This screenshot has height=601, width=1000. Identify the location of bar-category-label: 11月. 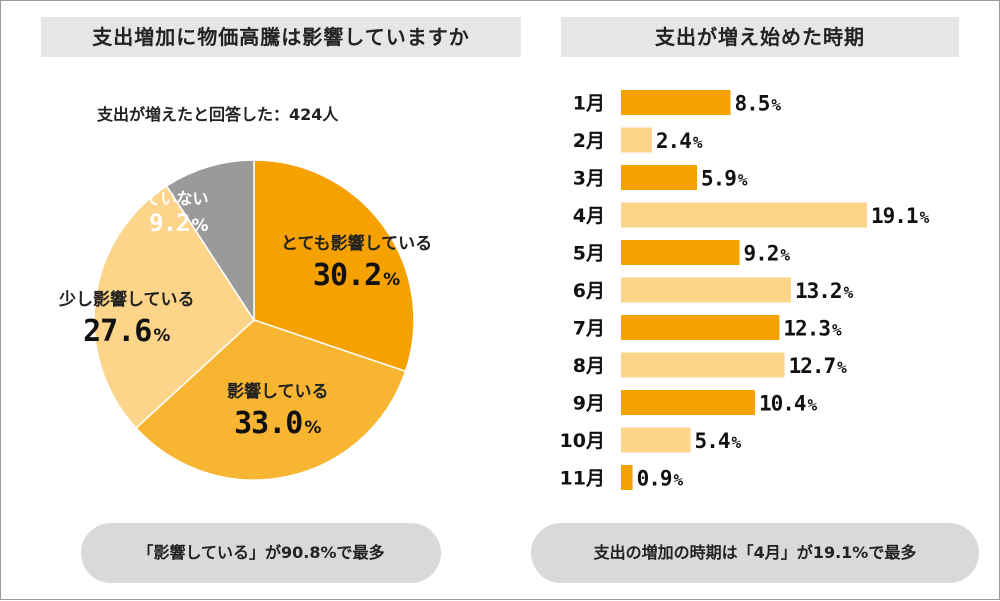
(582, 479).